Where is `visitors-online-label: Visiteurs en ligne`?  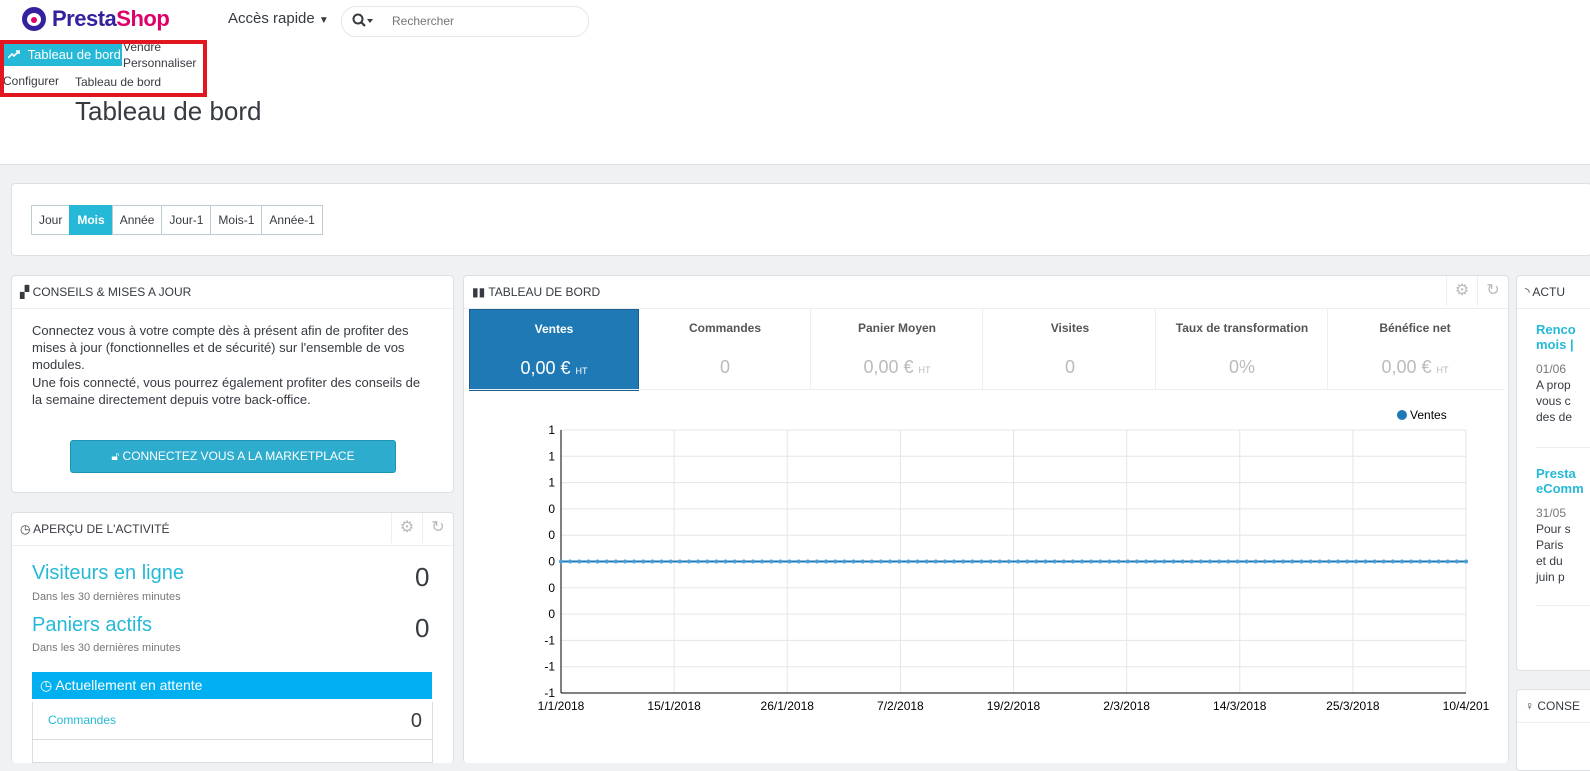
visitors-online-label: Visiteurs en ligne is located at coordinates (108, 573).